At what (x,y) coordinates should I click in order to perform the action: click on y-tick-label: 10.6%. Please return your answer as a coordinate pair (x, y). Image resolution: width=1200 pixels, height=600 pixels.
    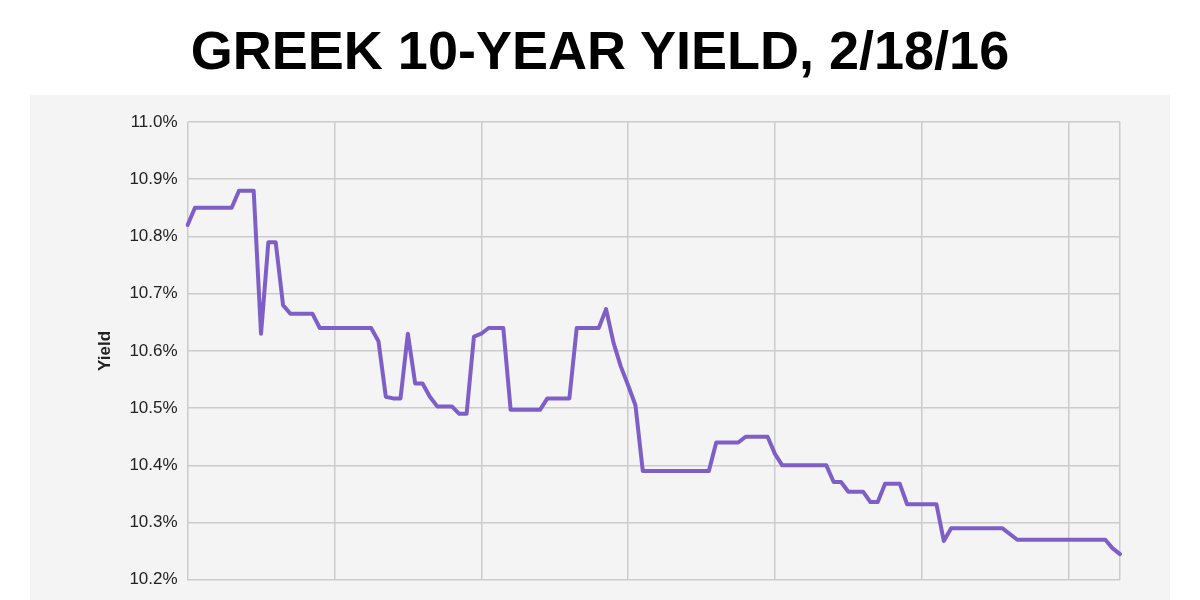
    Looking at the image, I should click on (153, 350).